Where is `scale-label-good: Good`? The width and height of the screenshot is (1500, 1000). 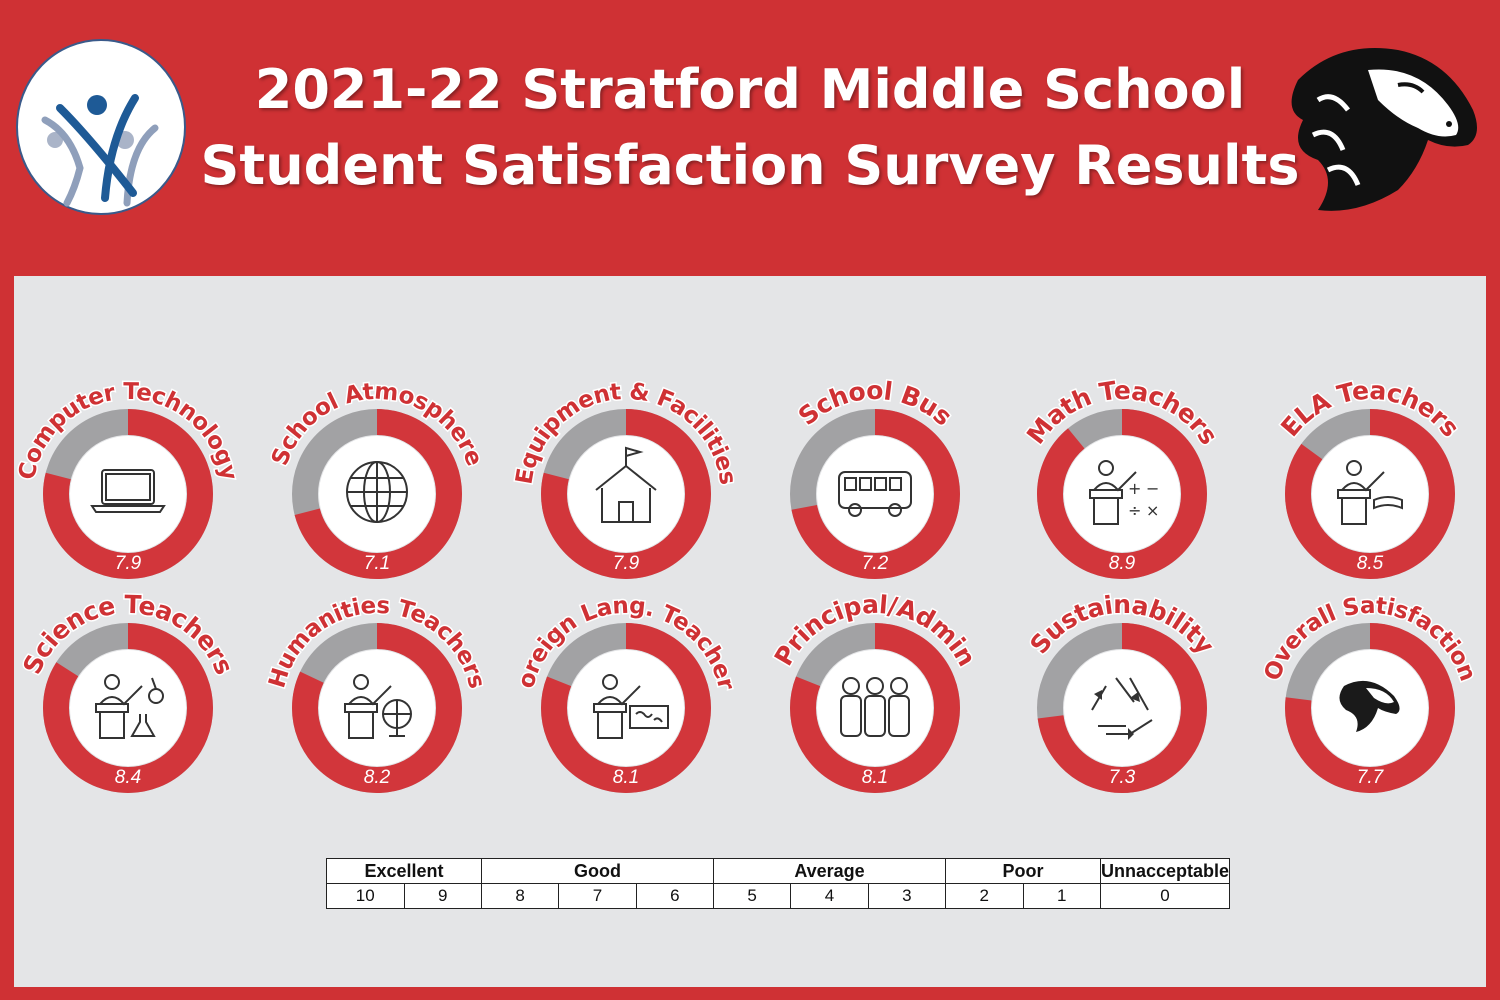
scale-label-good: Good is located at coordinates (598, 871).